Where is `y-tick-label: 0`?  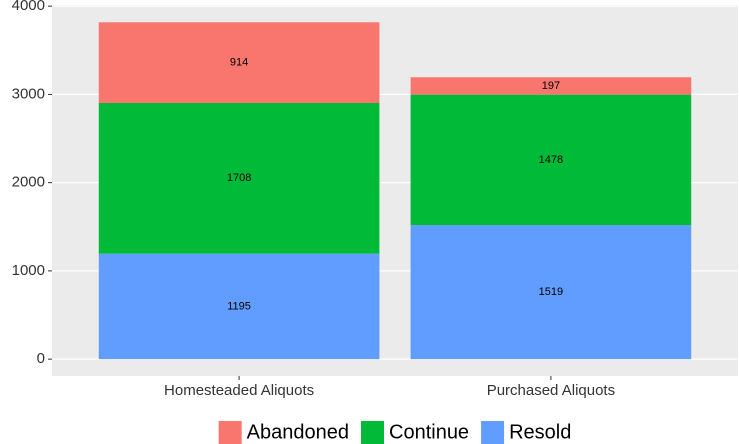 y-tick-label: 0 is located at coordinates (41, 358).